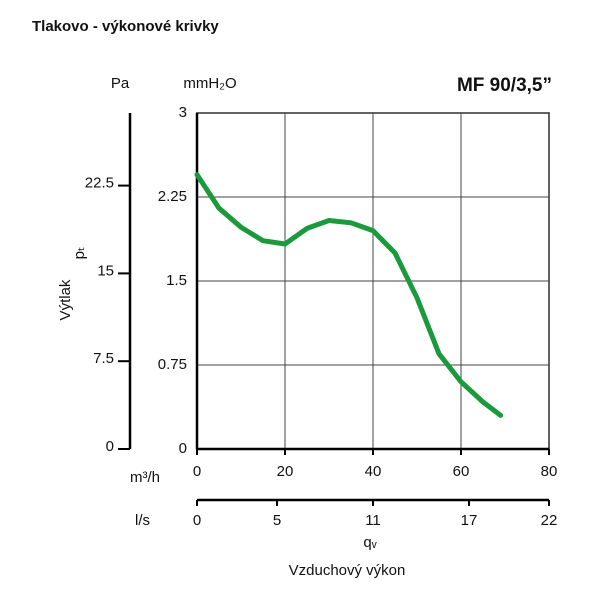 This screenshot has height=600, width=600. Describe the element at coordinates (209, 83) in the screenshot. I see `y-unit: mmH₂O` at that location.